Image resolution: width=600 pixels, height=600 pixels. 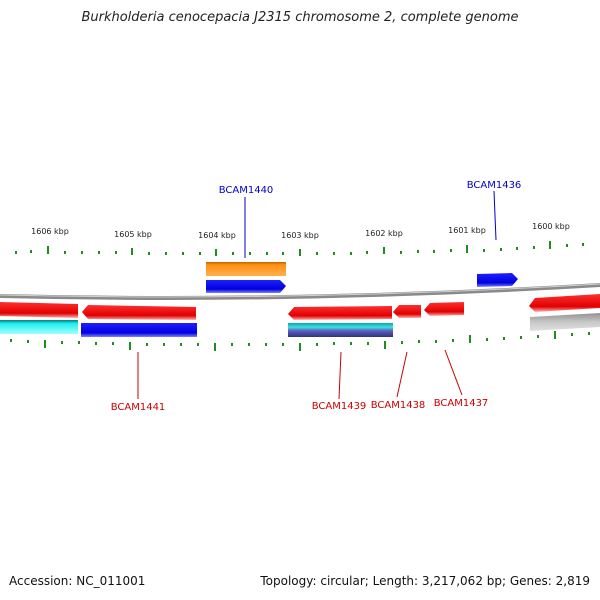 What do you see at coordinates (39, 310) in the screenshot?
I see `gene-left-edge-arrow` at bounding box center [39, 310].